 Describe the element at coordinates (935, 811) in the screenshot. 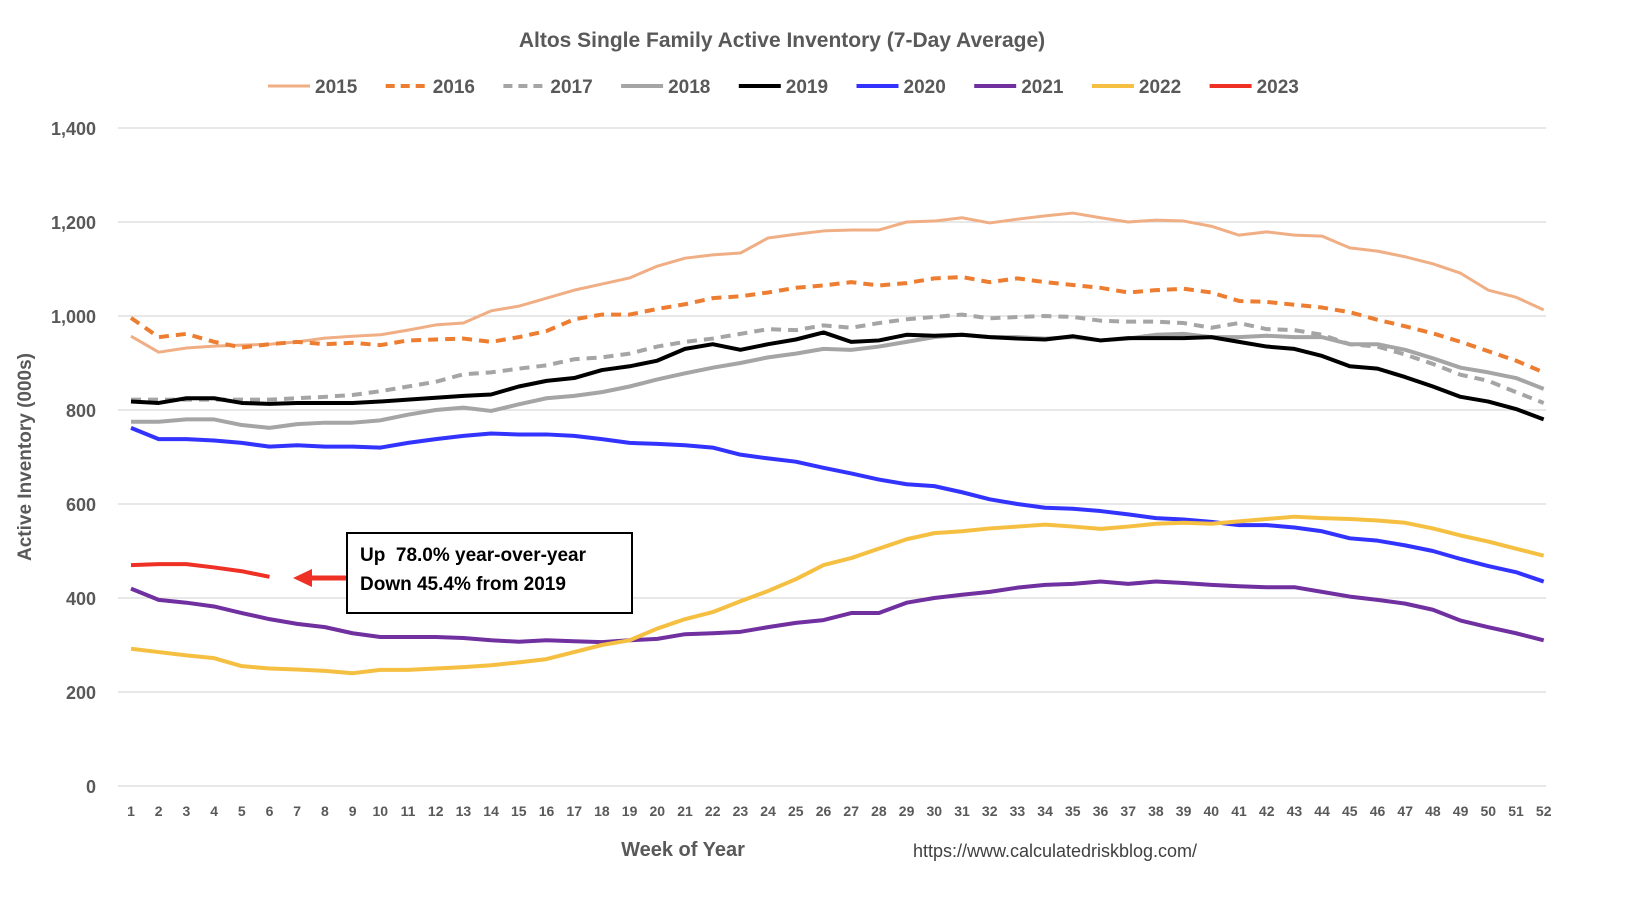

I see `x-tick-label: 30` at that location.